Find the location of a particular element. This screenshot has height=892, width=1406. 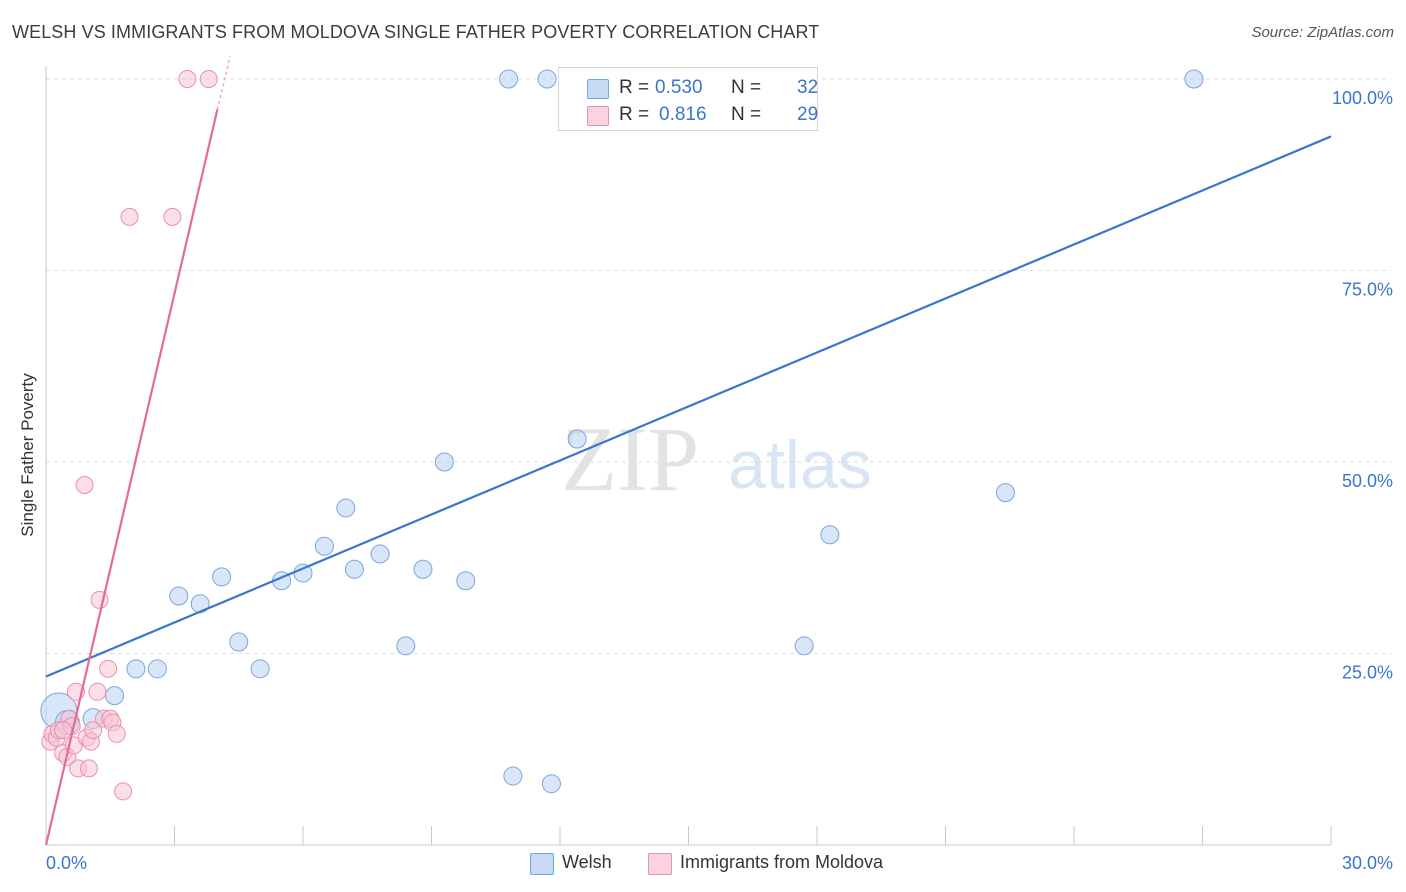

source-note: Source: ZipAtlas.com is located at coordinates (1322, 32).